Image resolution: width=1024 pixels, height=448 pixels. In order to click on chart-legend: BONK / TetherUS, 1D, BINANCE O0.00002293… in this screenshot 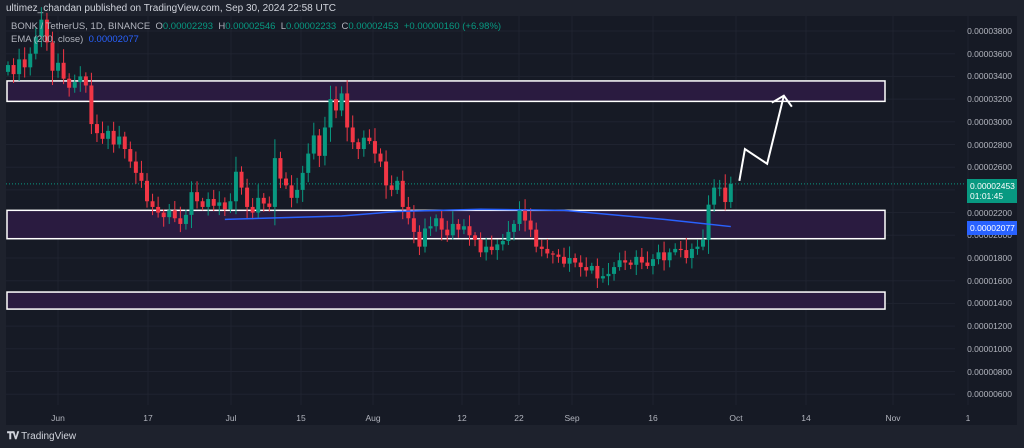, I will do `click(256, 33)`.